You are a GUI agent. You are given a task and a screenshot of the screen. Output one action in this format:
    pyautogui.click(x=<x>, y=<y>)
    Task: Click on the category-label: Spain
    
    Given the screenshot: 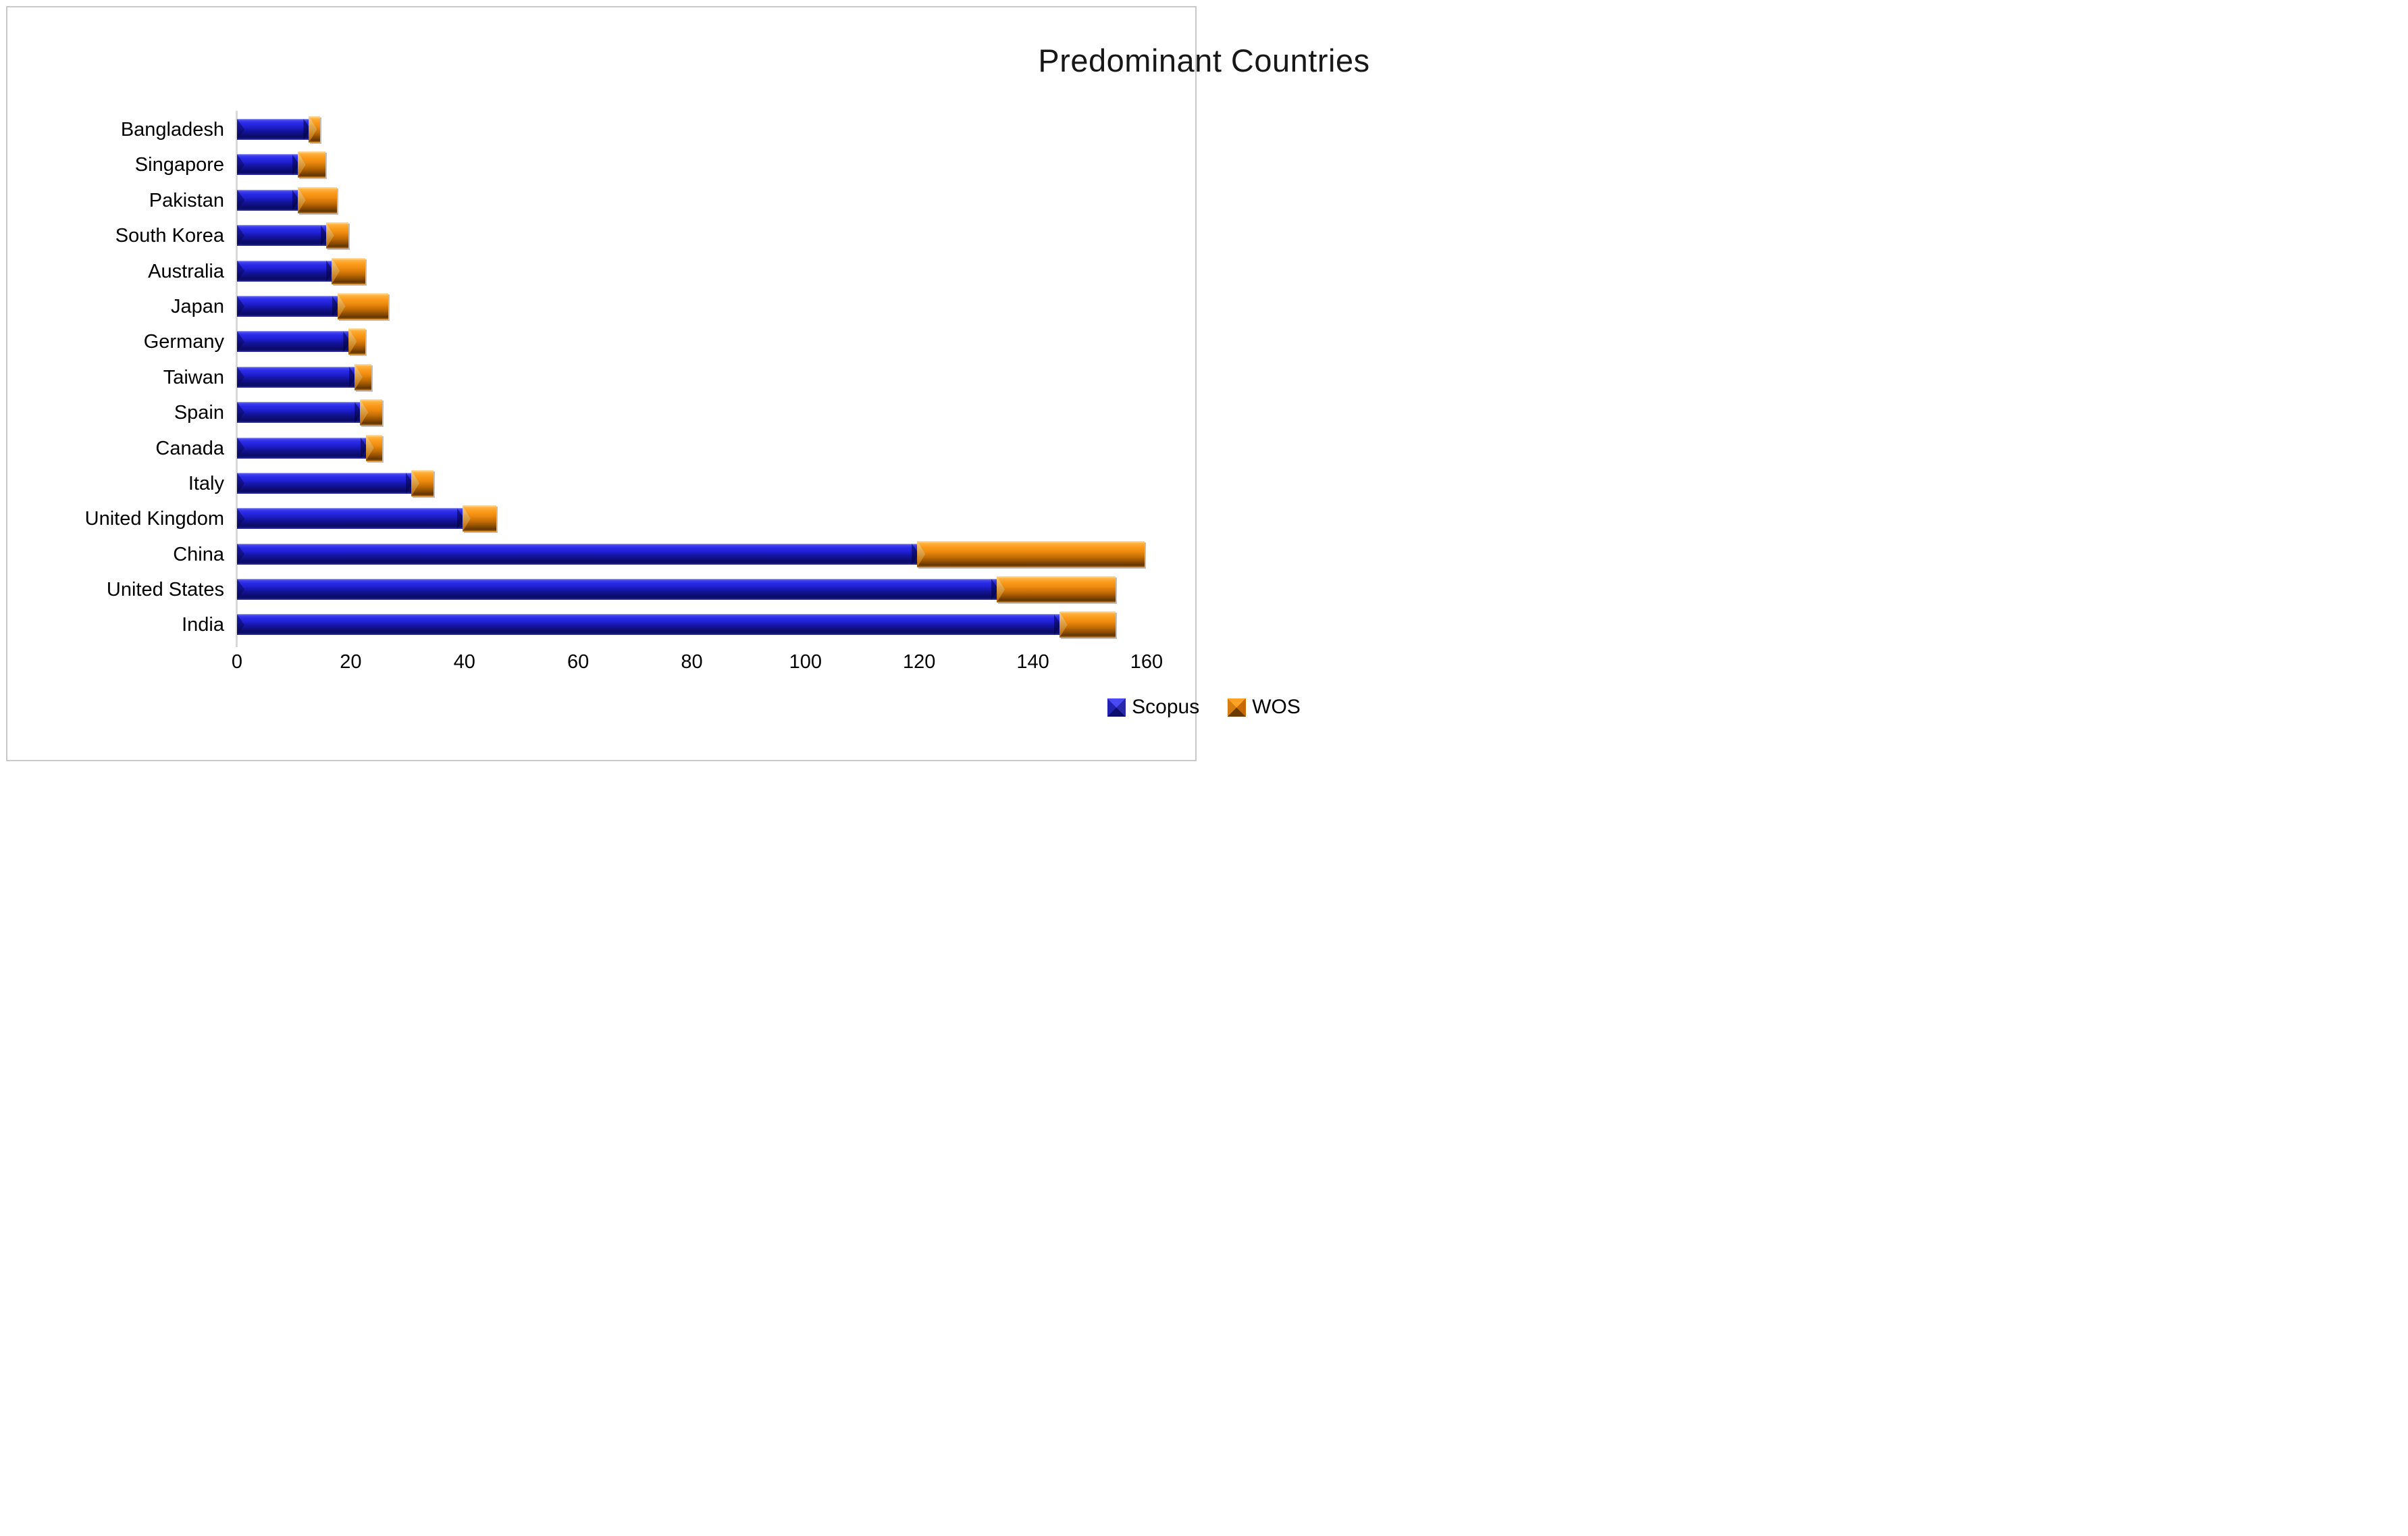 What is the action you would take?
    pyautogui.click(x=199, y=413)
    